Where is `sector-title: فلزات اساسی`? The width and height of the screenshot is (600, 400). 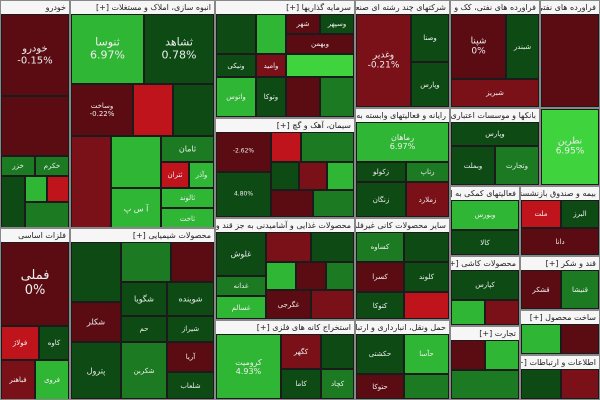 sector-title: فلزات اساسی is located at coordinates (35, 235).